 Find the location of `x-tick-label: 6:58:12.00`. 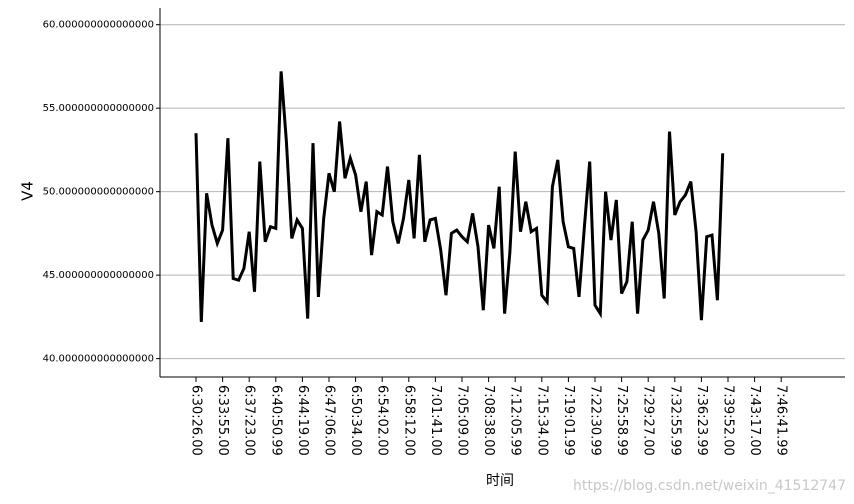

x-tick-label: 6:58:12.00 is located at coordinates (408, 420).